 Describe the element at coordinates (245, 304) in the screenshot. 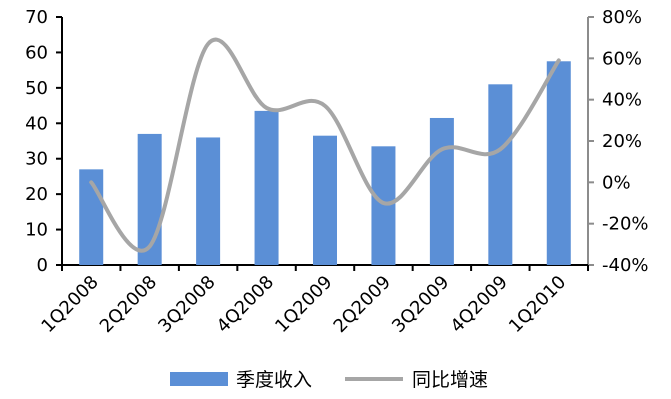

I see `x-tick-label: 4Q2008` at that location.